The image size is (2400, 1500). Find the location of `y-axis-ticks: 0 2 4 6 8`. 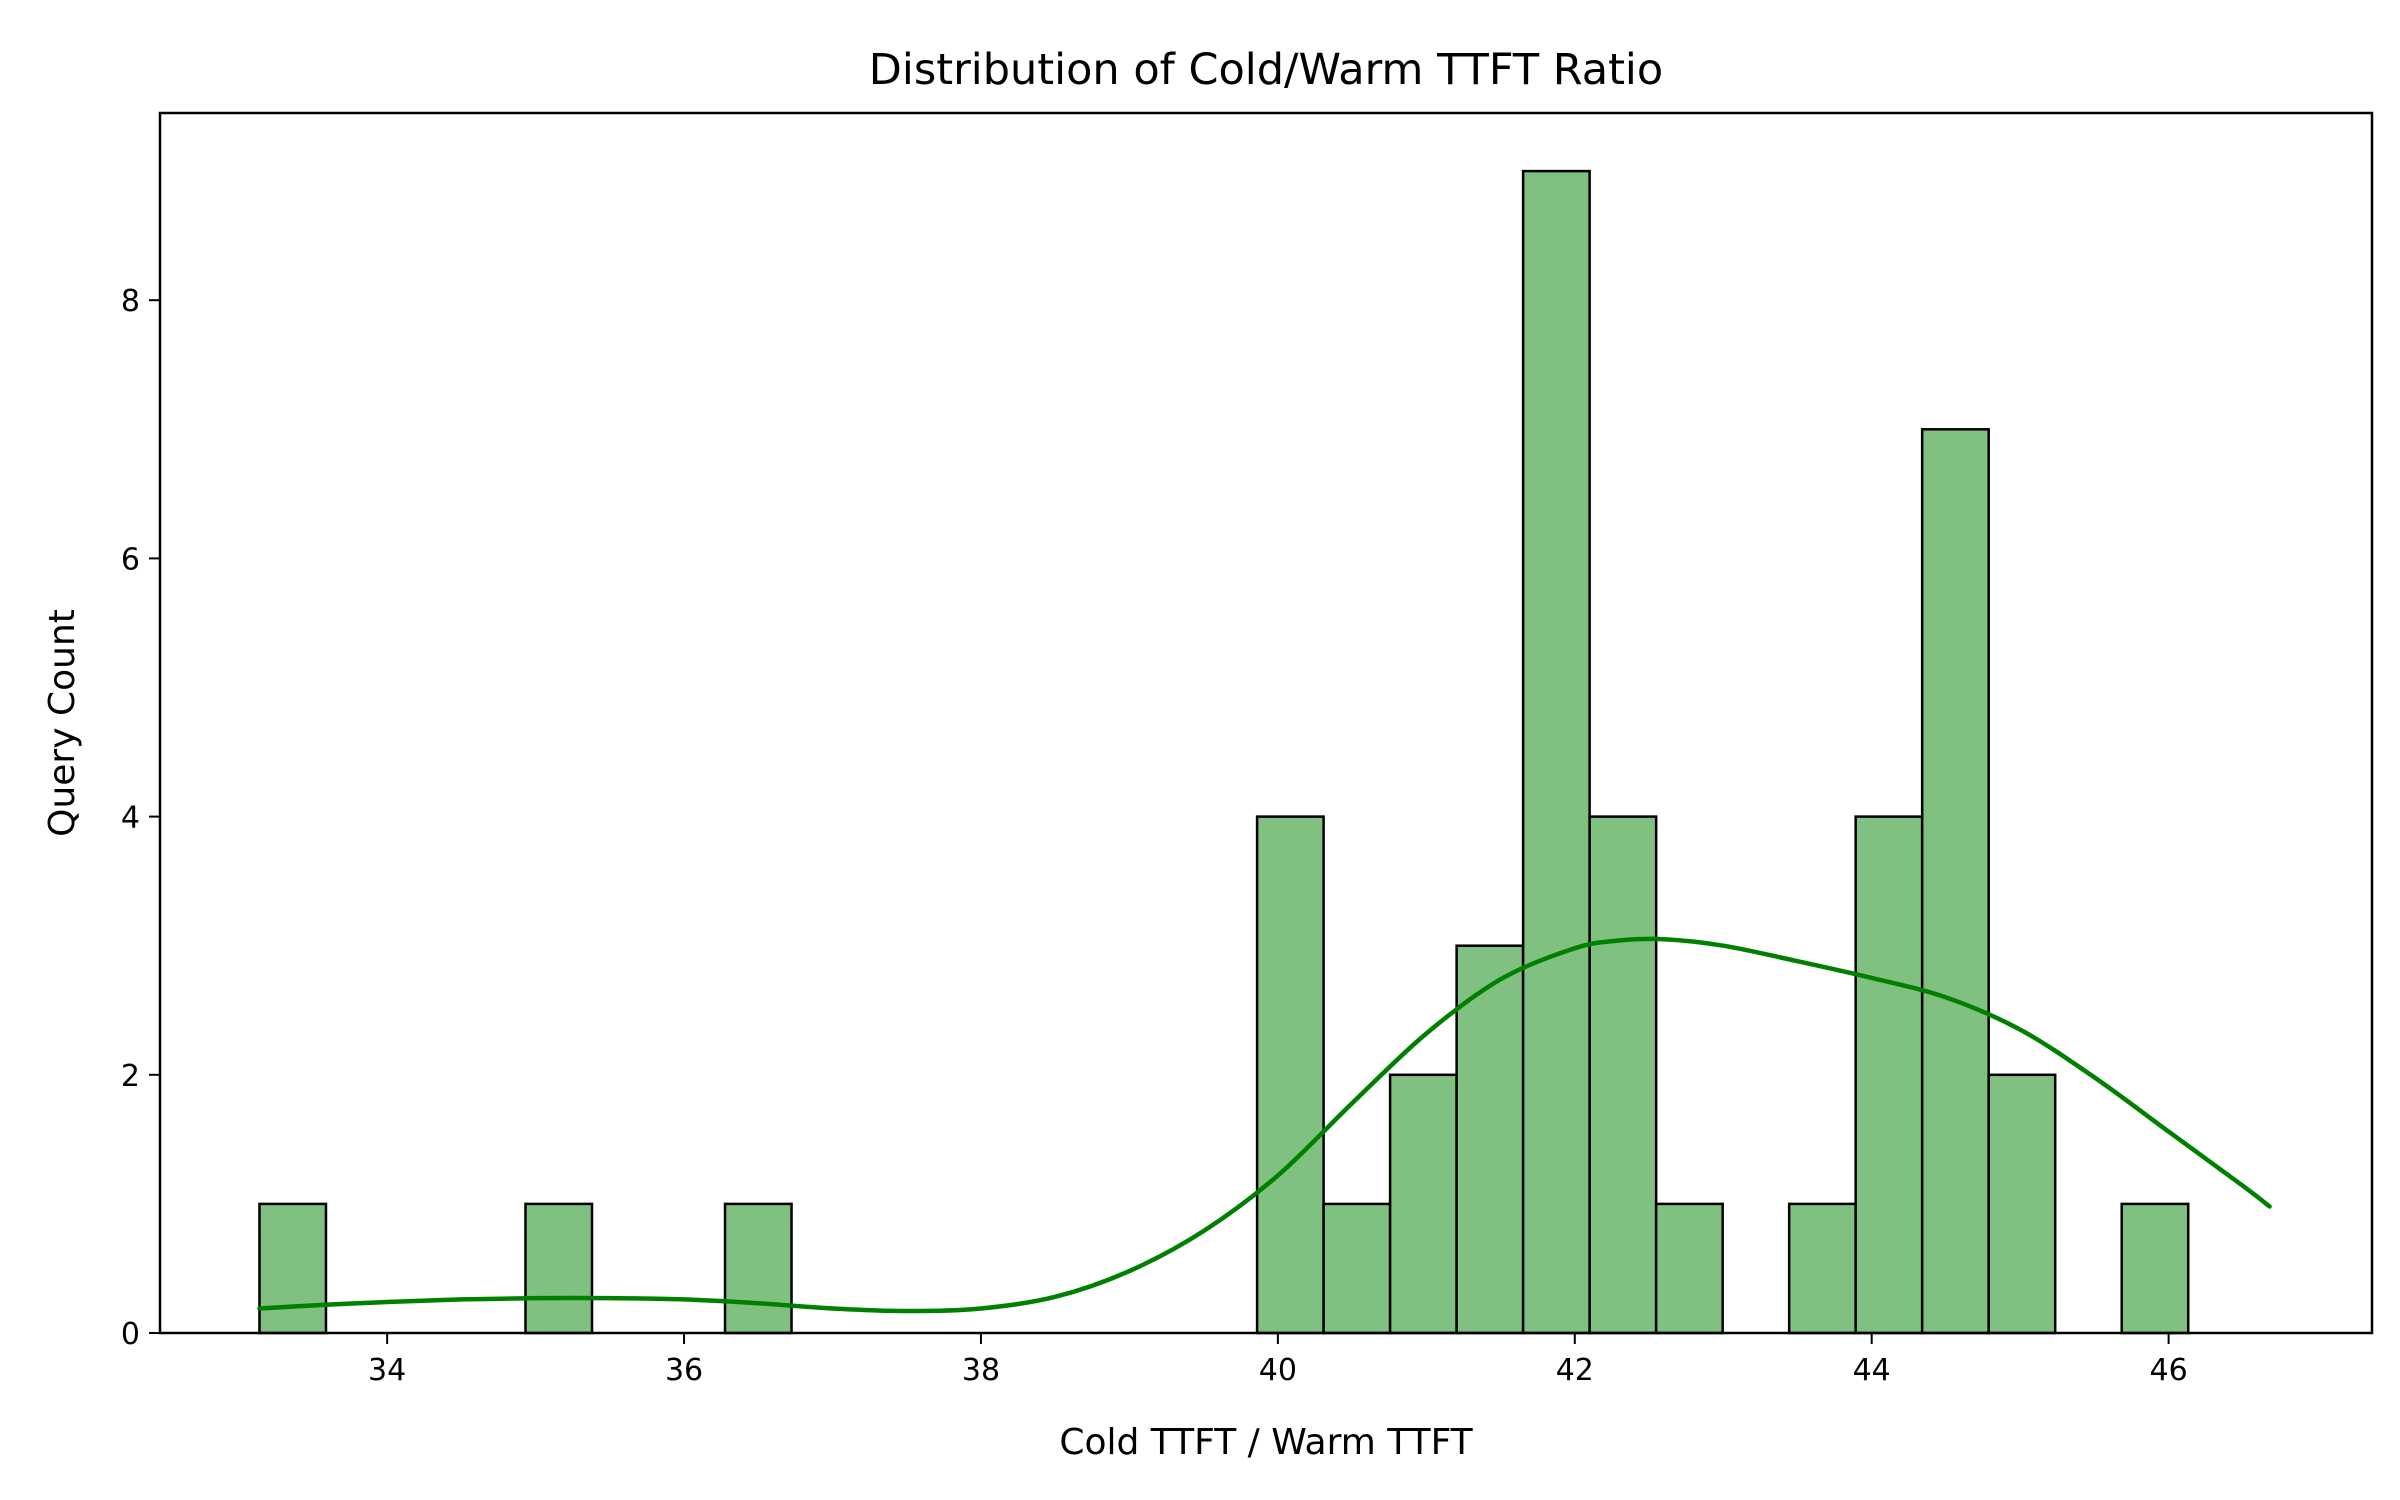

y-axis-ticks: 0 2 4 6 8 is located at coordinates (140, 818).